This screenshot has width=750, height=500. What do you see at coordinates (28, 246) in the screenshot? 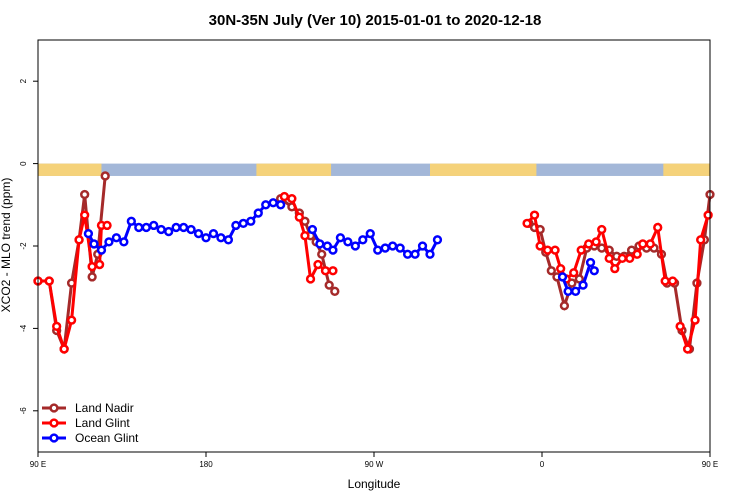
I see `y-axis: 2 0 -2 -4 -6` at bounding box center [28, 246].